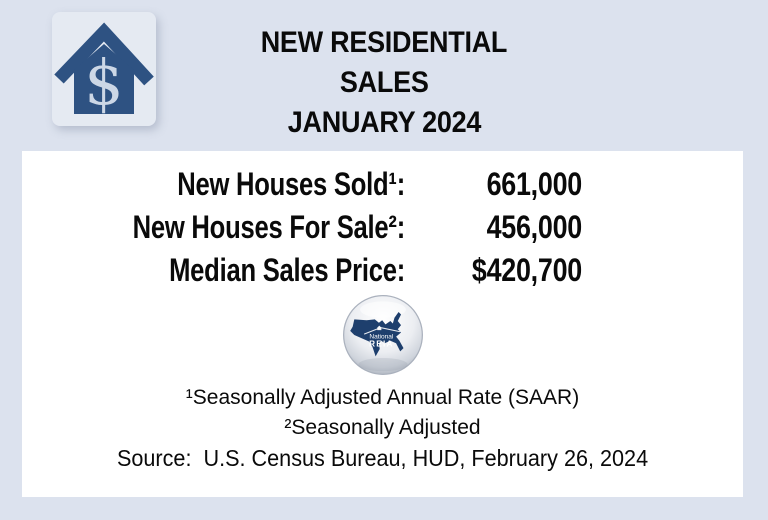  Describe the element at coordinates (381, 343) in the screenshot. I see `logo-text-reia: REIA` at that location.